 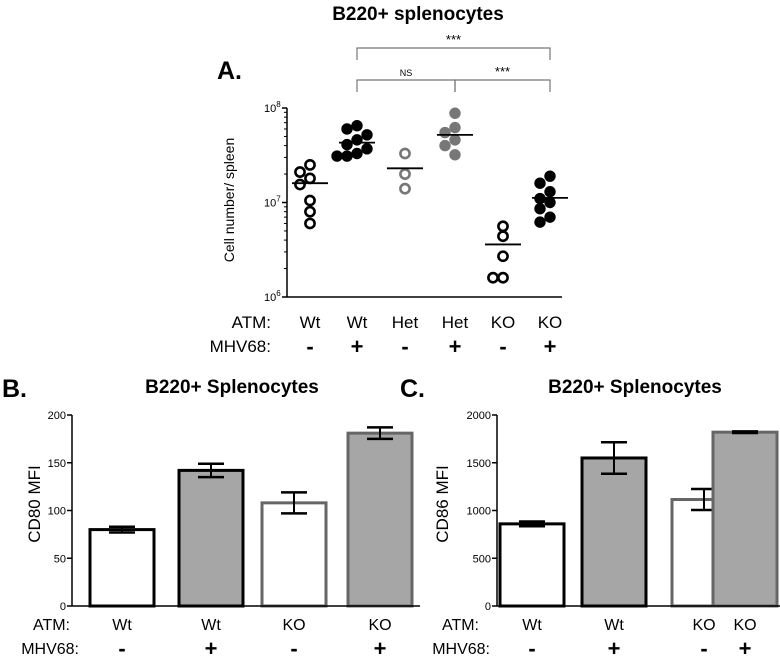 I want to click on panel-c-y-tick-label: 500, so click(x=482, y=559).